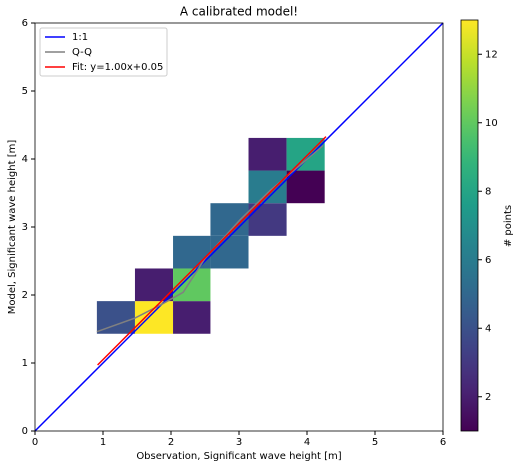 The image size is (521, 469). Describe the element at coordinates (239, 12) in the screenshot. I see `chart-title: A calibrated model!` at that location.